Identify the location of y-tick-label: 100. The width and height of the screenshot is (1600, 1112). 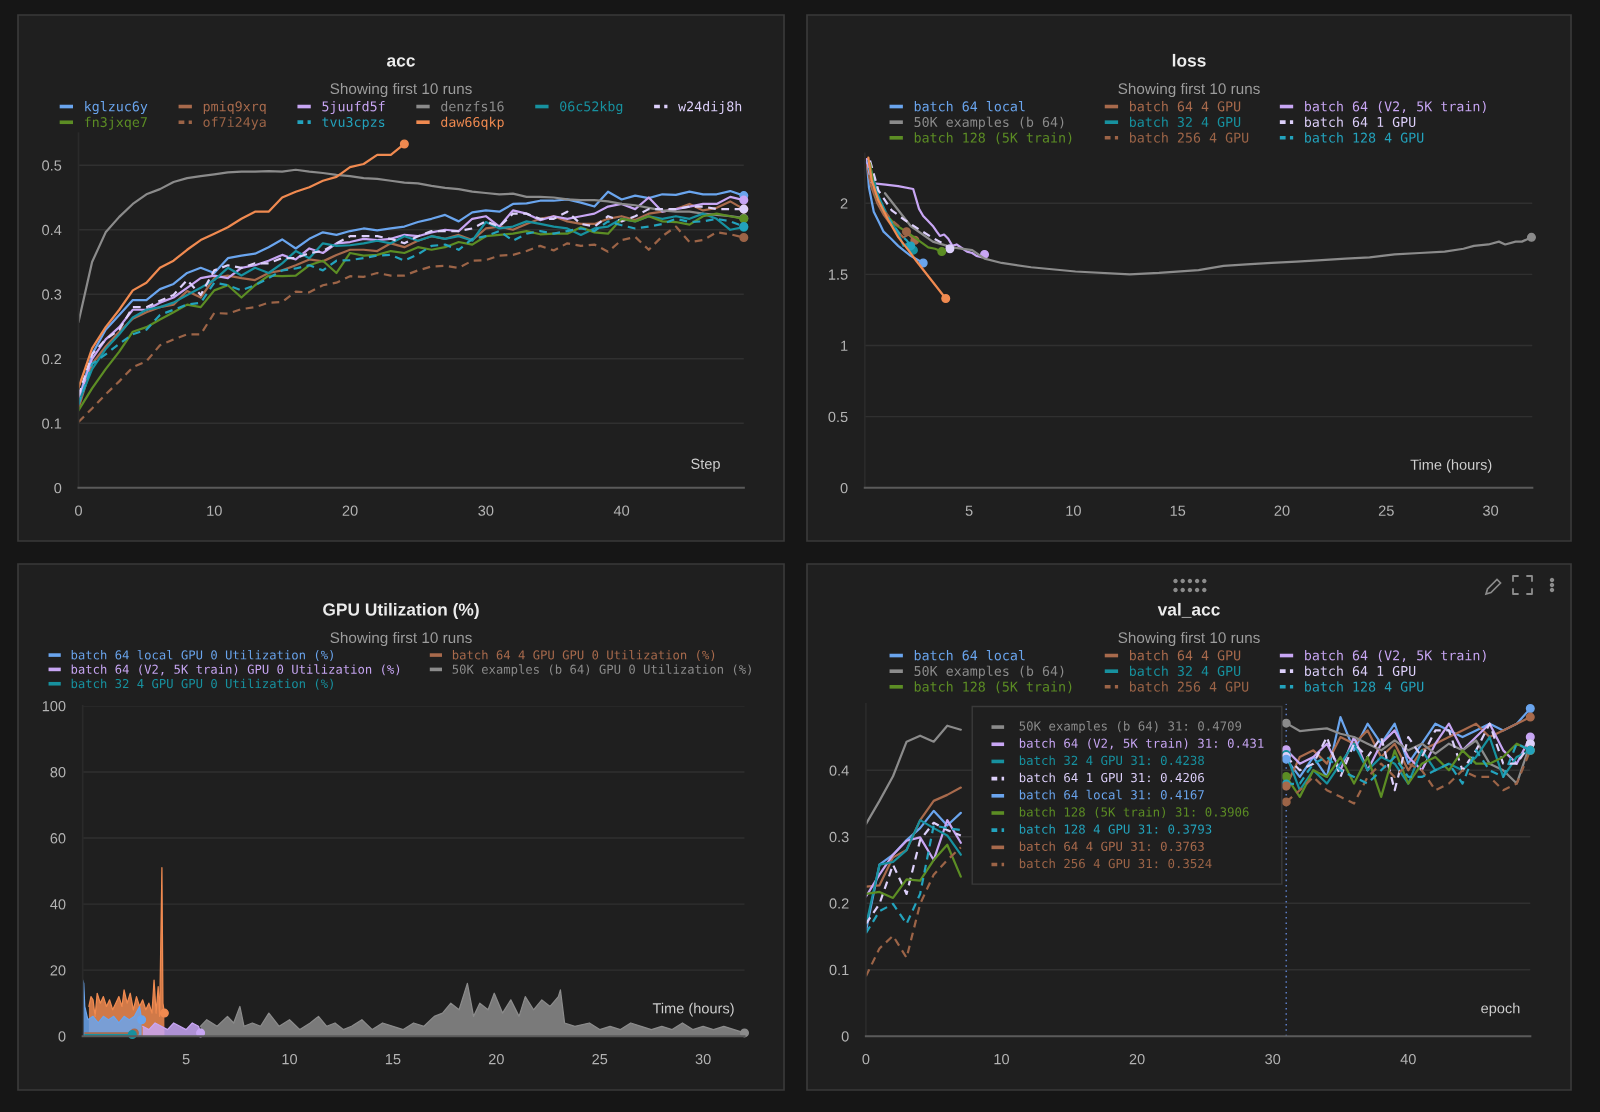
(54, 706).